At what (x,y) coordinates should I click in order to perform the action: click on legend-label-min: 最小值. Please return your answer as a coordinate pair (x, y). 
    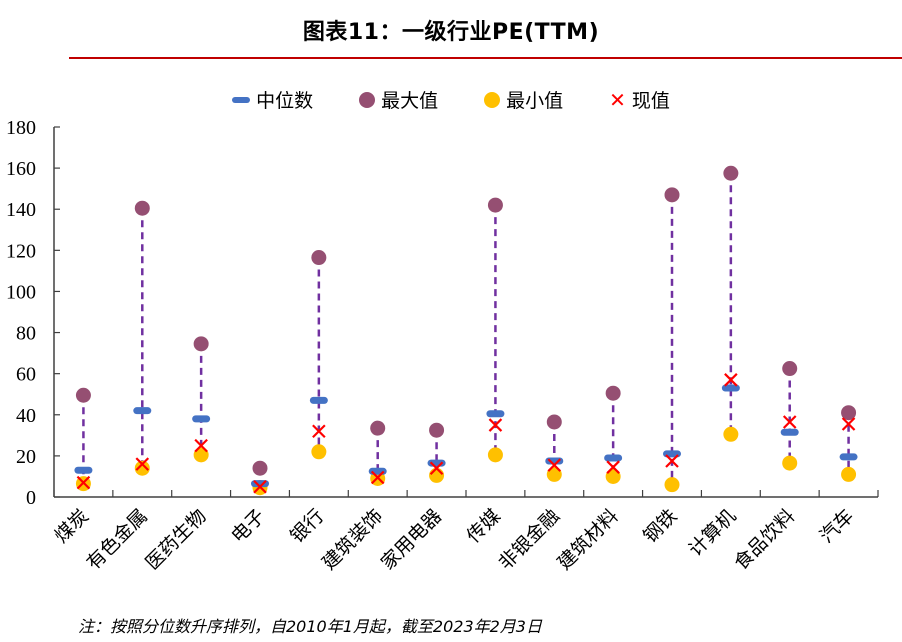
    Looking at the image, I should click on (535, 101).